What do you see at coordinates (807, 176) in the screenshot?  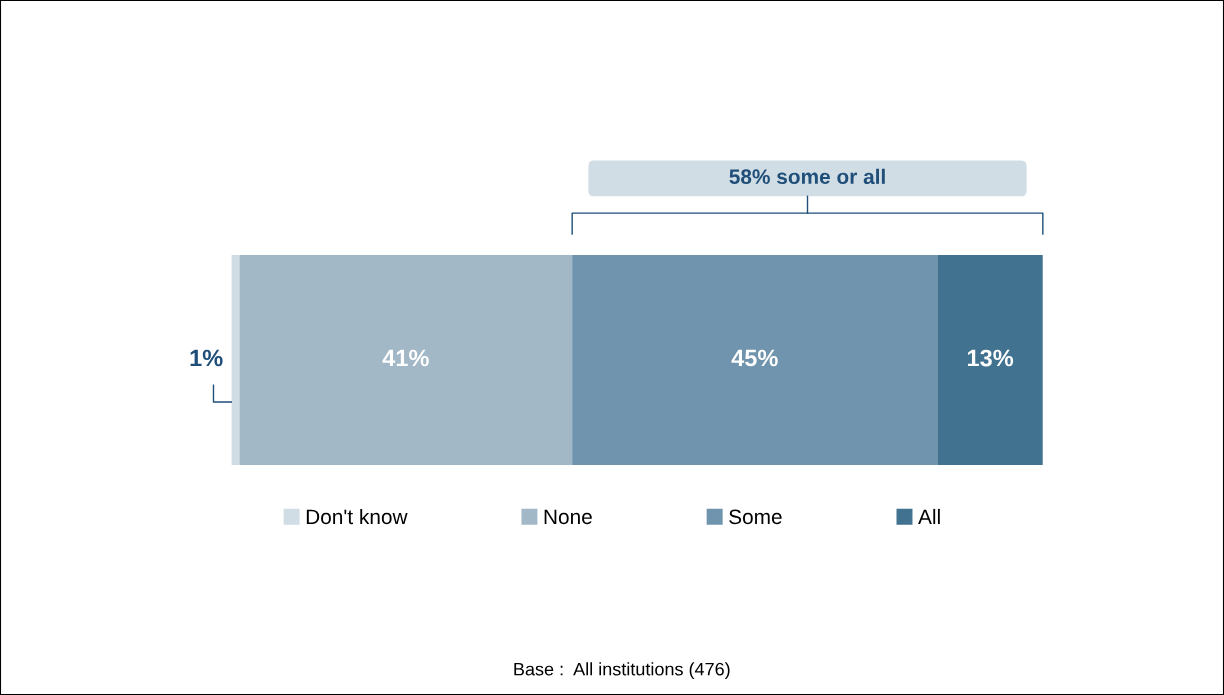 I see `text: 58% some or all` at bounding box center [807, 176].